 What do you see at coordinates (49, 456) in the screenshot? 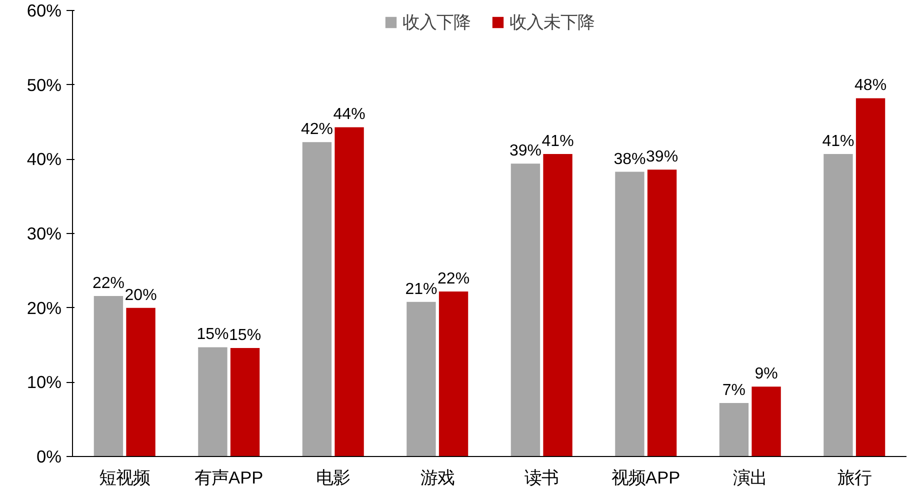
I see `y-tick-label: 0%` at bounding box center [49, 456].